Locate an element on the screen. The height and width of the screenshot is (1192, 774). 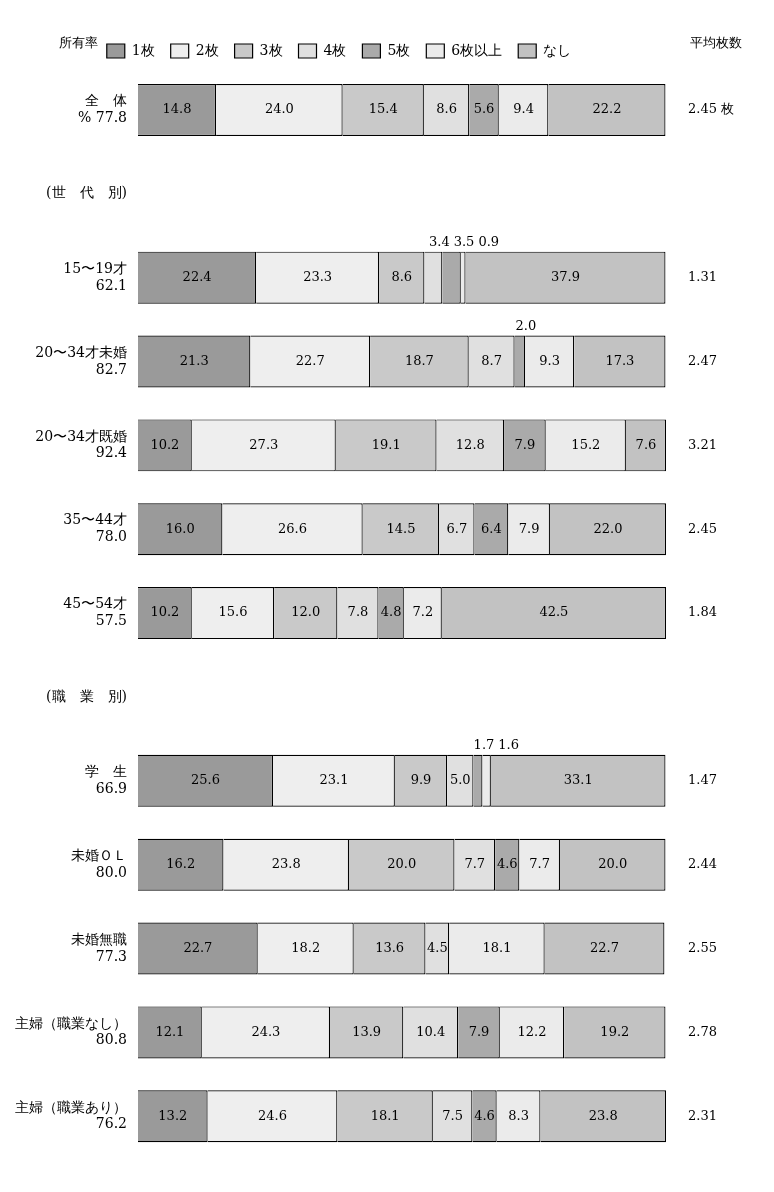
data-label: 0.9 is located at coordinates (489, 242).